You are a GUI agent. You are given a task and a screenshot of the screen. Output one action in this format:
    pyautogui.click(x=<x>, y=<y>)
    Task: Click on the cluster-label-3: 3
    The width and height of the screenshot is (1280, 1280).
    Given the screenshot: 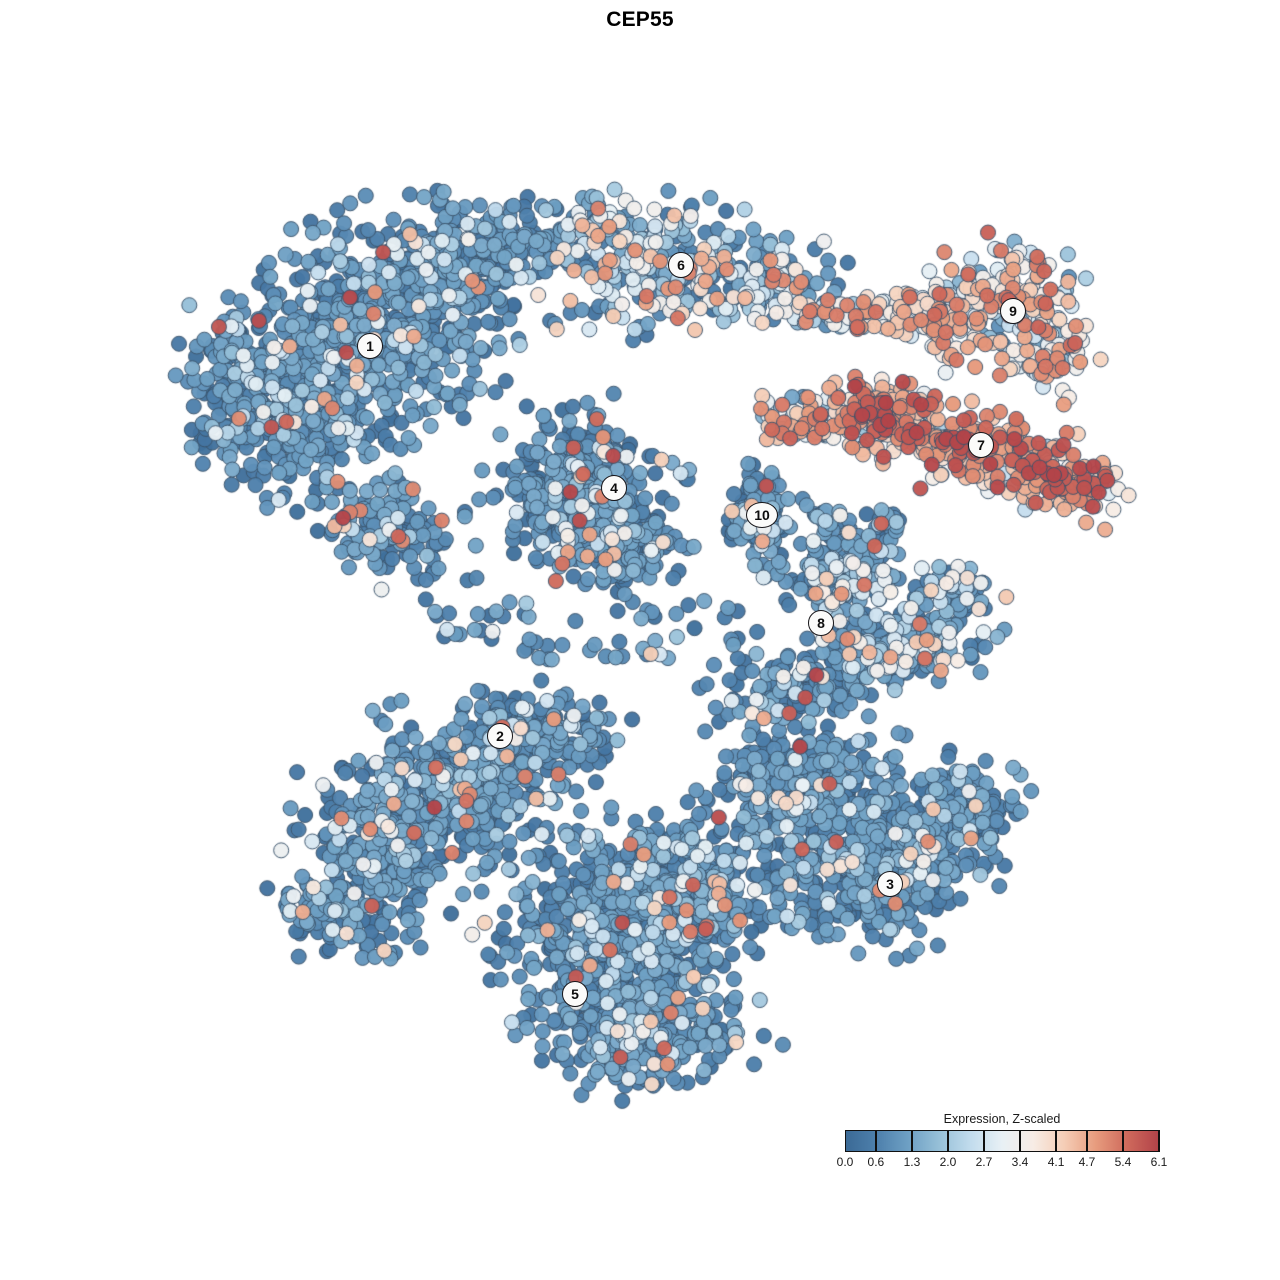 What is the action you would take?
    pyautogui.click(x=890, y=884)
    